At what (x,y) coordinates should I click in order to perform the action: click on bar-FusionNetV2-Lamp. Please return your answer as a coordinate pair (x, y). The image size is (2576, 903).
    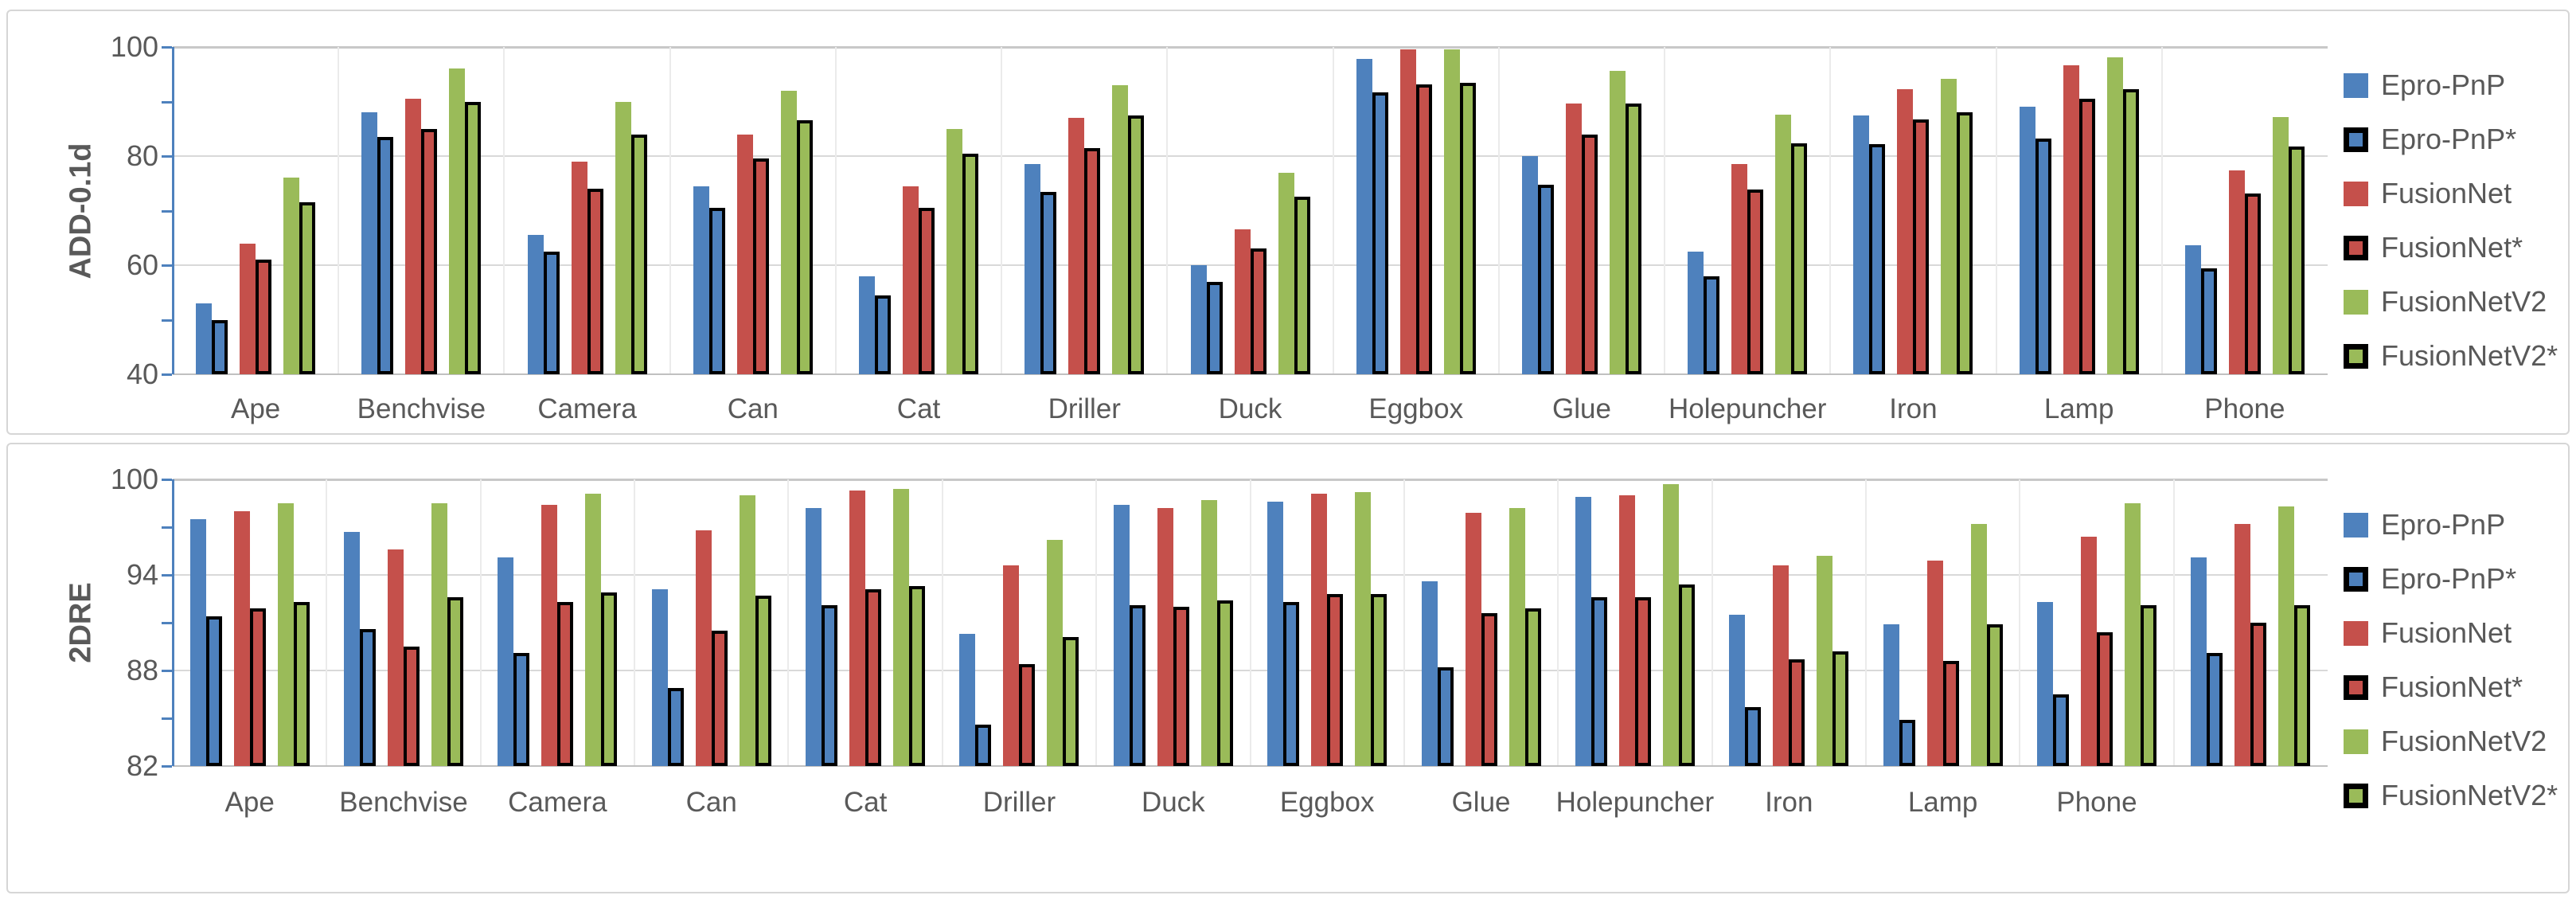
    Looking at the image, I should click on (1978, 645).